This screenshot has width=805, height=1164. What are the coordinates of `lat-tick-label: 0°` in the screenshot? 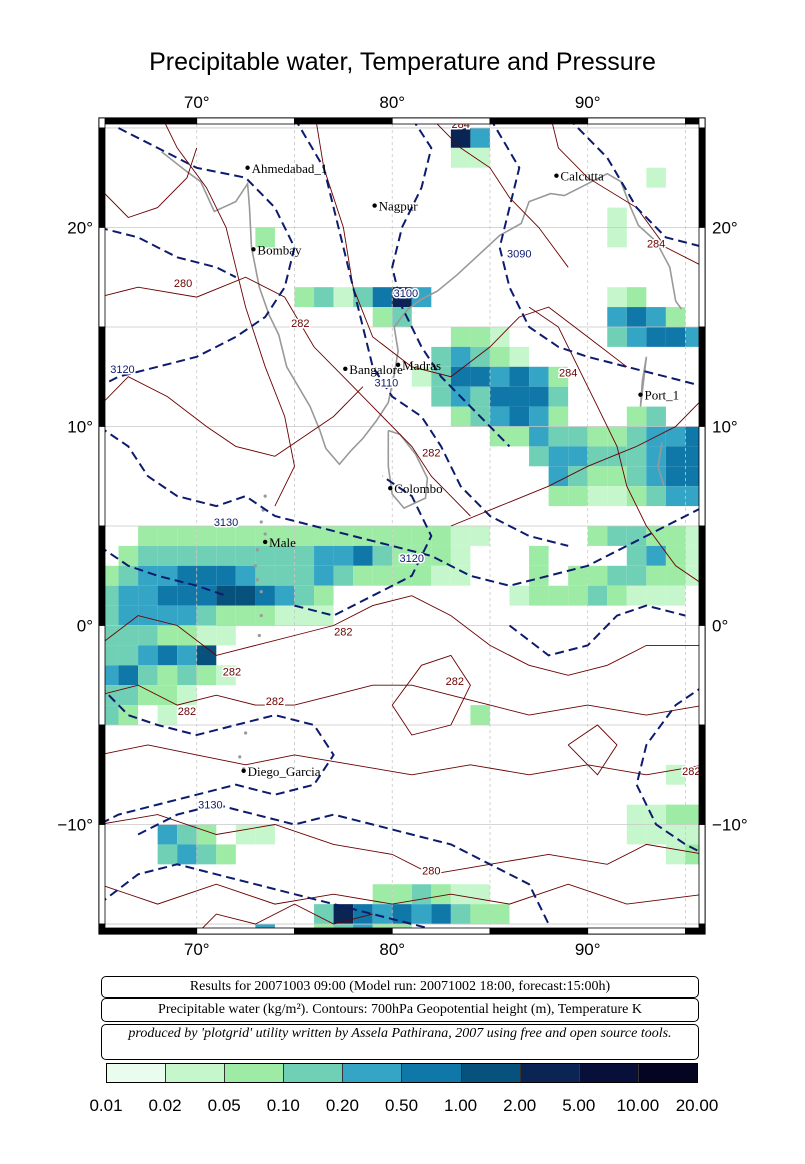 It's located at (720, 626).